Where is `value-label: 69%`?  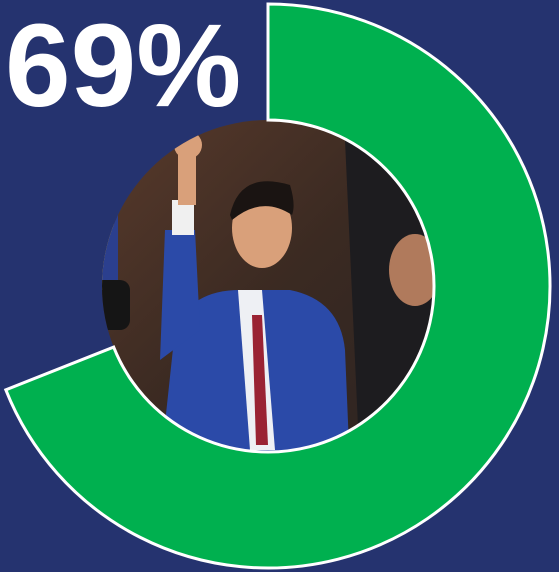
value-label: 69% is located at coordinates (123, 66).